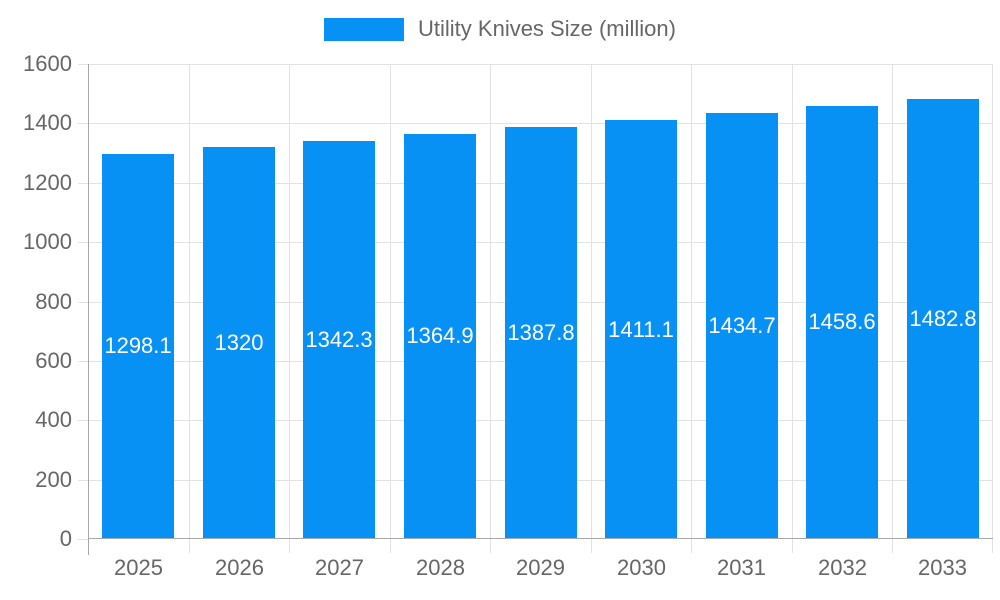 This screenshot has width=1000, height=600. Describe the element at coordinates (47, 63) in the screenshot. I see `y-tick-label: 1600` at that location.